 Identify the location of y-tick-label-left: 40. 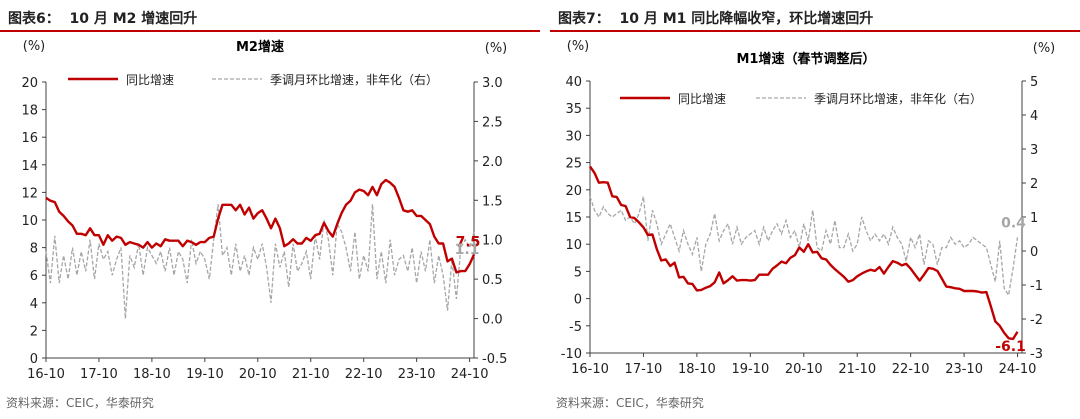
(573, 82).